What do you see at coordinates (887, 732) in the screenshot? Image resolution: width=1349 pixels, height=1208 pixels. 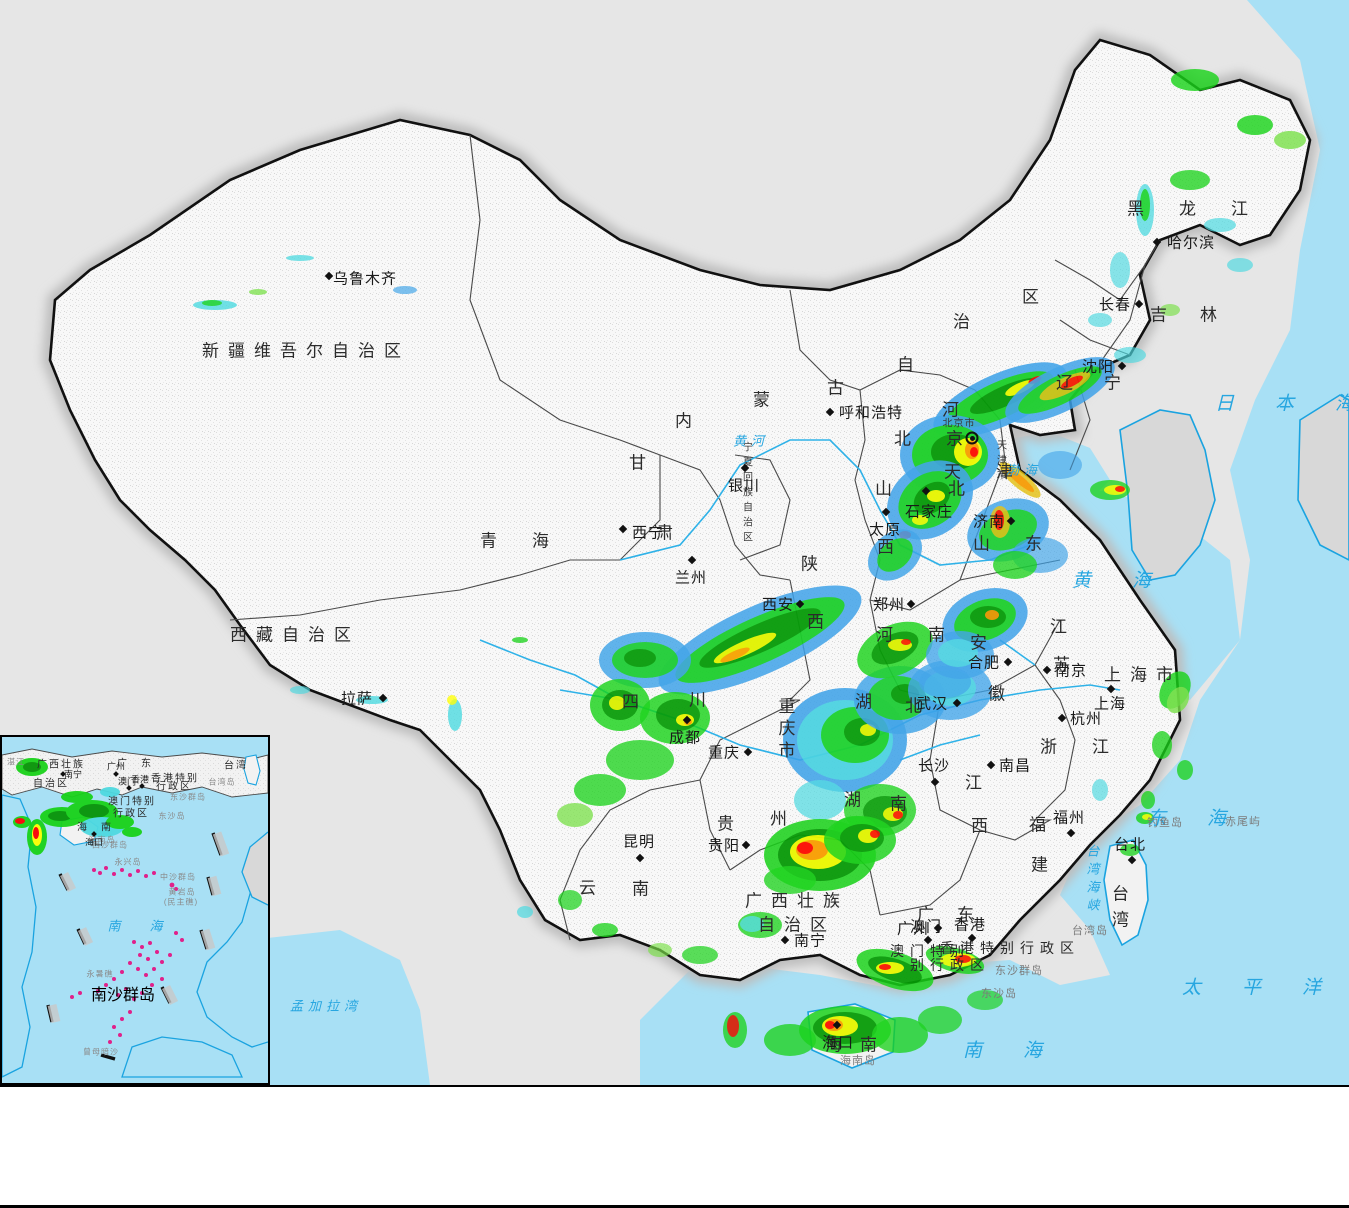 I see `echo-hubei-hunan` at bounding box center [887, 732].